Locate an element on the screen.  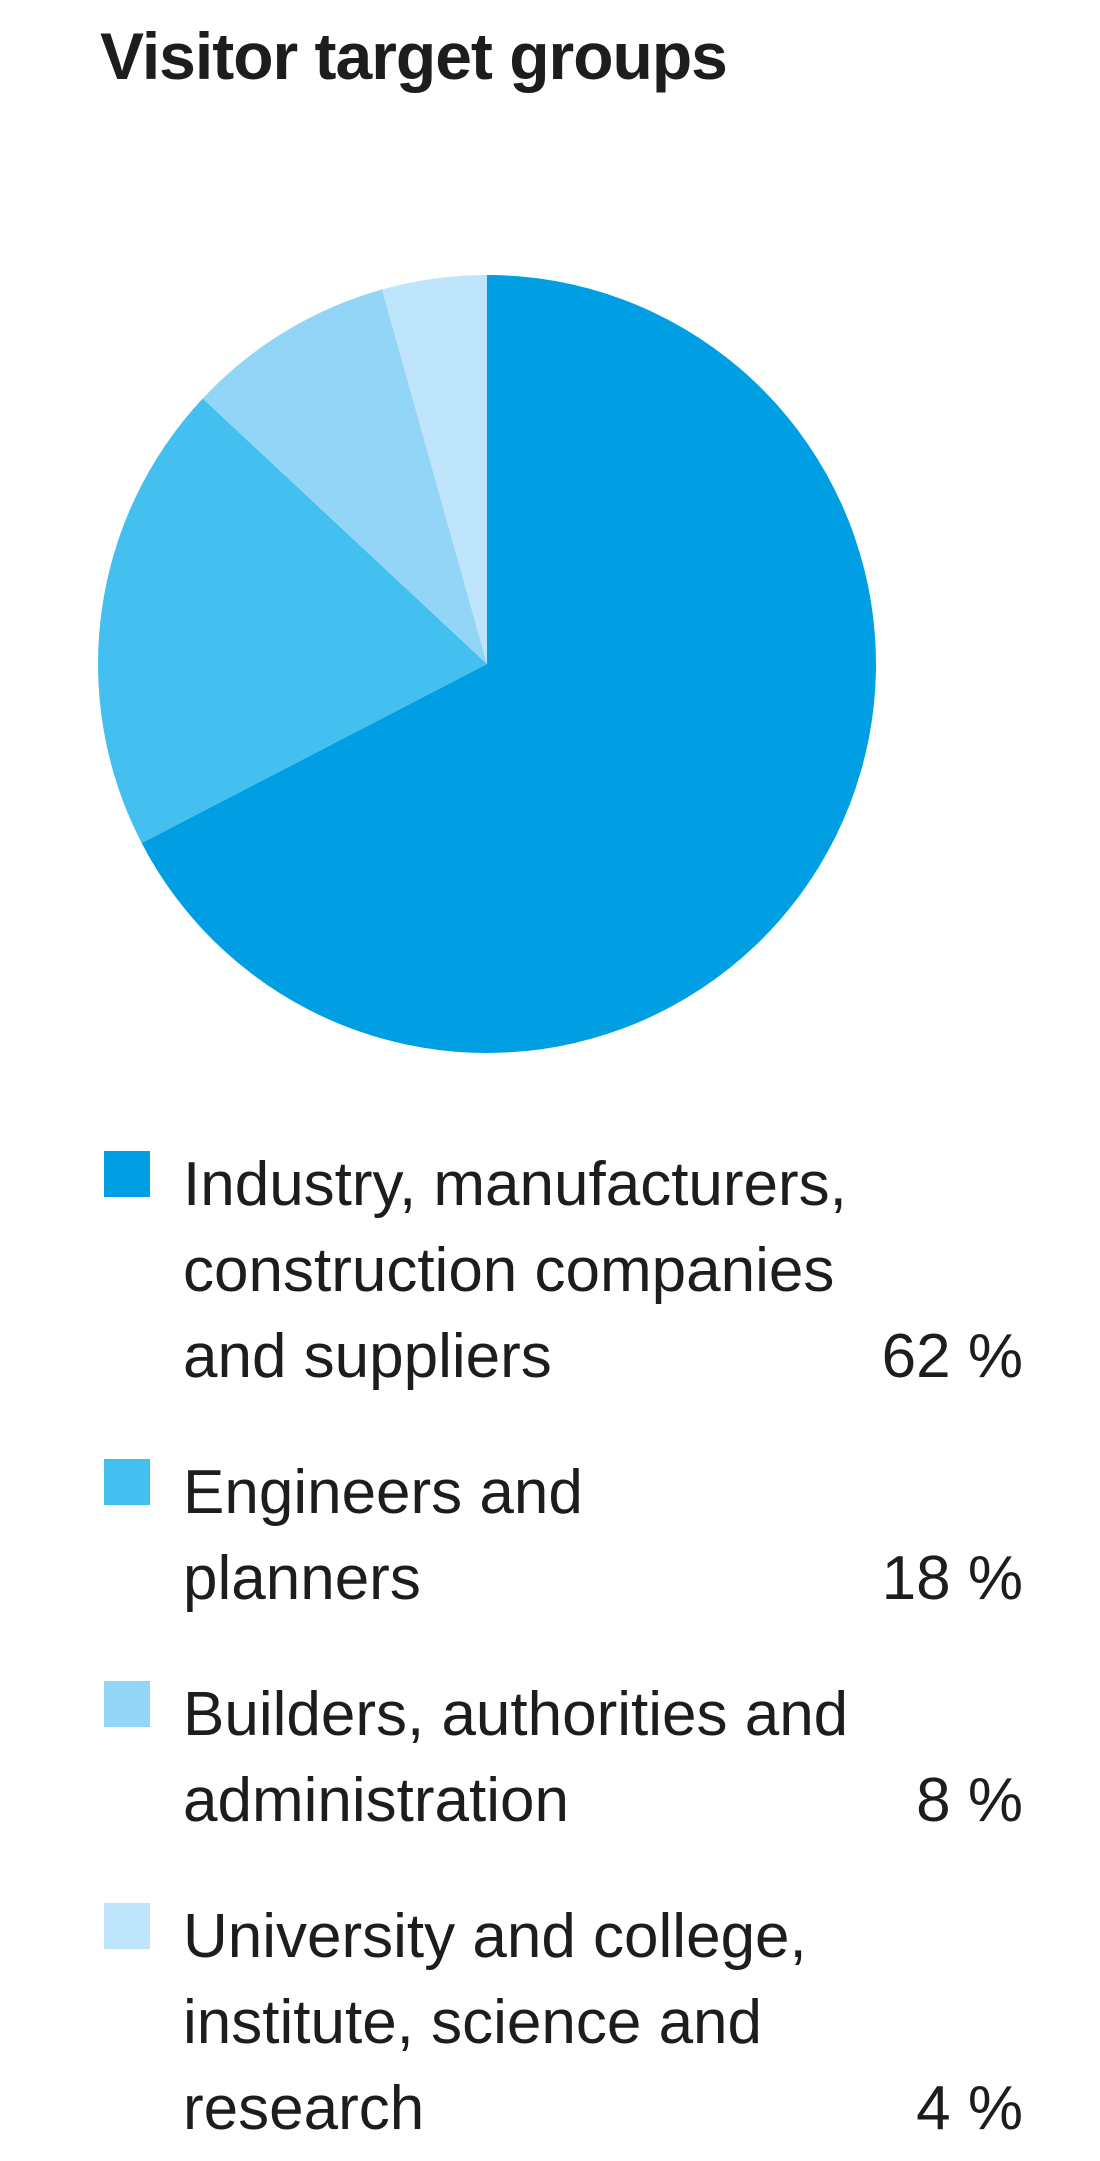
chart-title: Visitor target groups is located at coordinates (414, 56).